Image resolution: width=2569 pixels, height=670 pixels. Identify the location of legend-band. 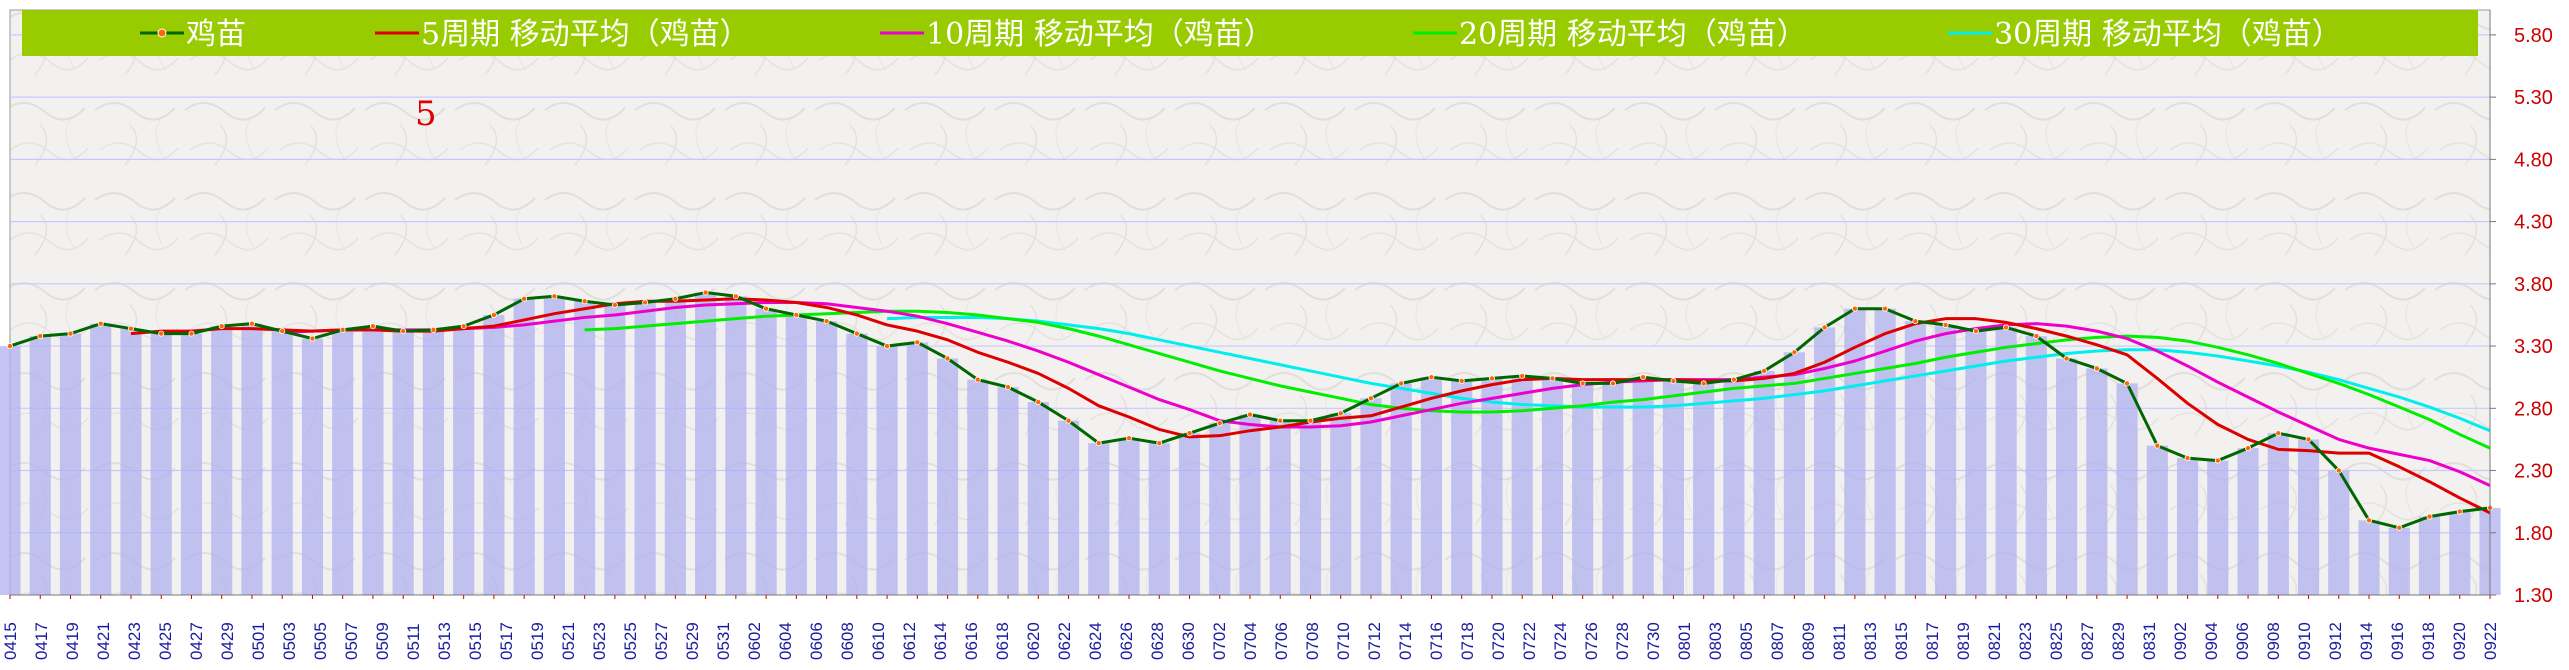
(1250, 33).